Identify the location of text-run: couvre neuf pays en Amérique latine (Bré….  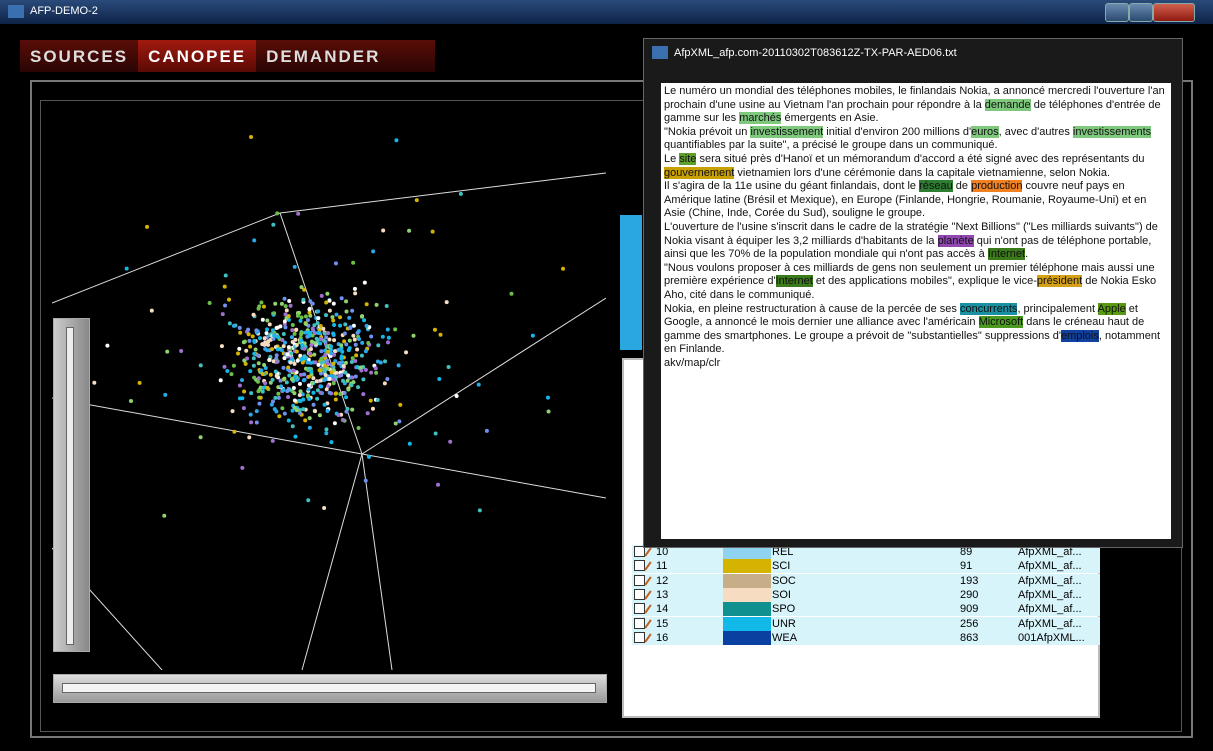
(905, 200).